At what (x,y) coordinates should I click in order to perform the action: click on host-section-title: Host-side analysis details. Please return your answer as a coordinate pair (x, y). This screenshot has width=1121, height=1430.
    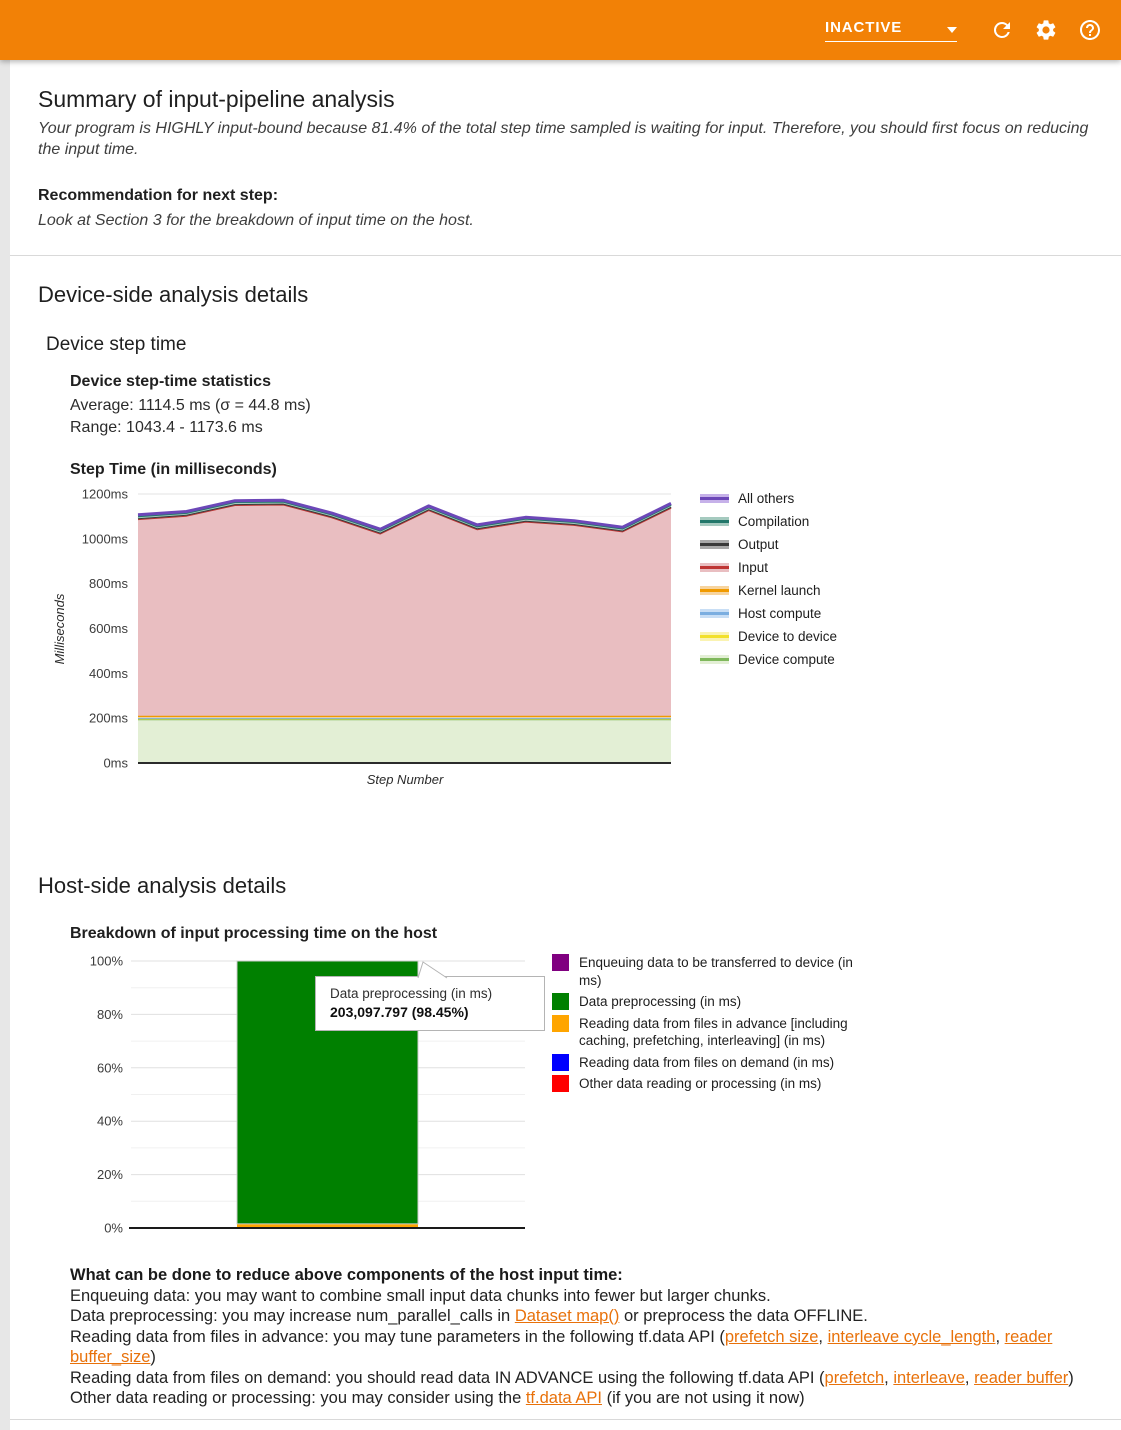
    Looking at the image, I should click on (579, 886).